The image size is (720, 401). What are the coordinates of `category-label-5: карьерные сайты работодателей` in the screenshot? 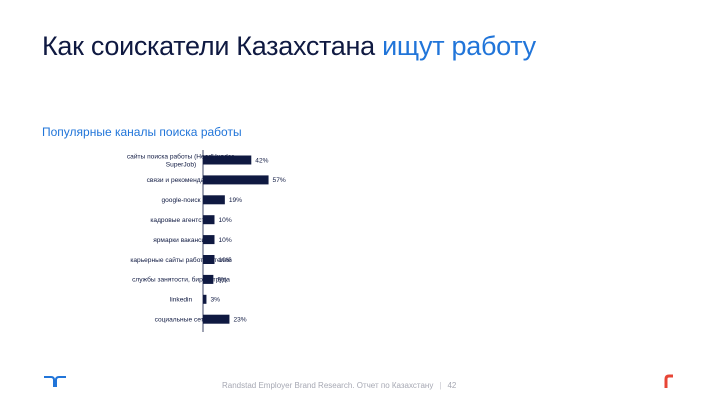 It's located at (181, 260).